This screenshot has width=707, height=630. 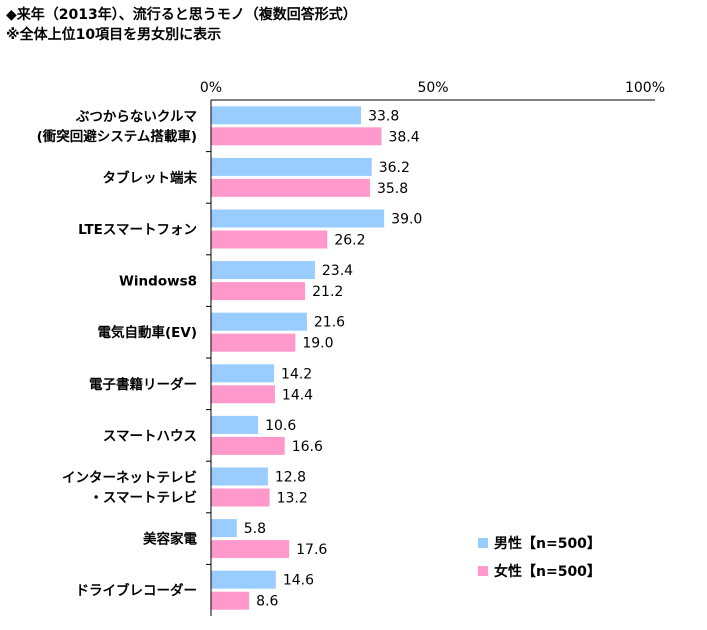 What do you see at coordinates (383, 116) in the screenshot?
I see `data-label: 33.8` at bounding box center [383, 116].